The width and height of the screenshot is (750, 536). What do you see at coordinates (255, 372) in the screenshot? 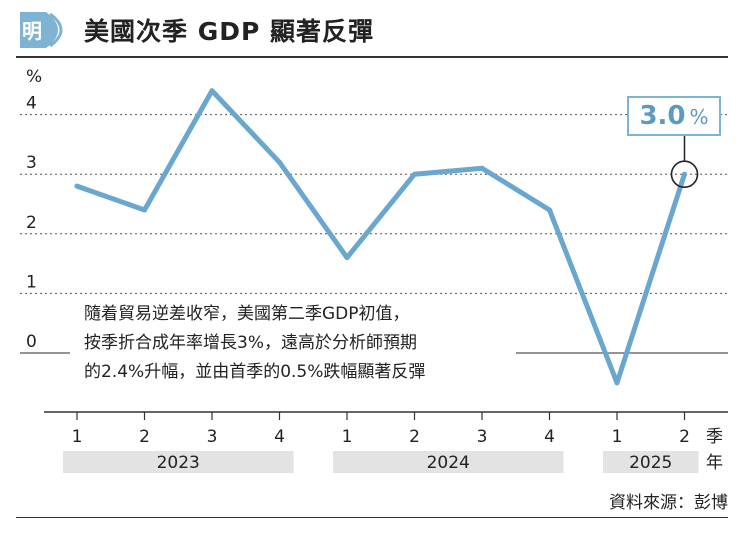
I see `annotation-line: 的2.4%升幅，並由首季的0.5%跌幅顯著反彈` at bounding box center [255, 372].